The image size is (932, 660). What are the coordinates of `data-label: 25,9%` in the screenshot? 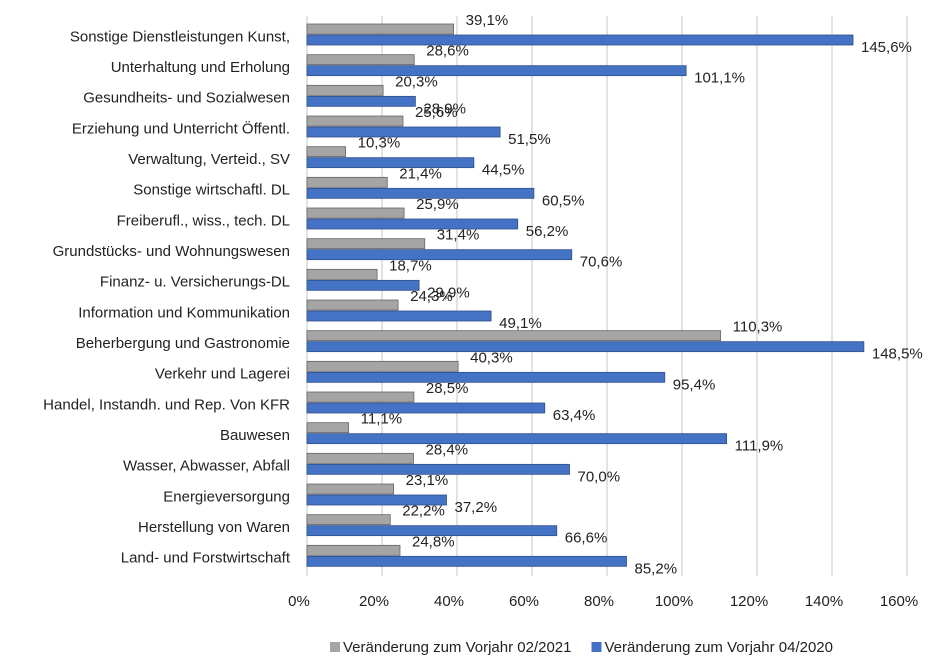 It's located at (437, 204).